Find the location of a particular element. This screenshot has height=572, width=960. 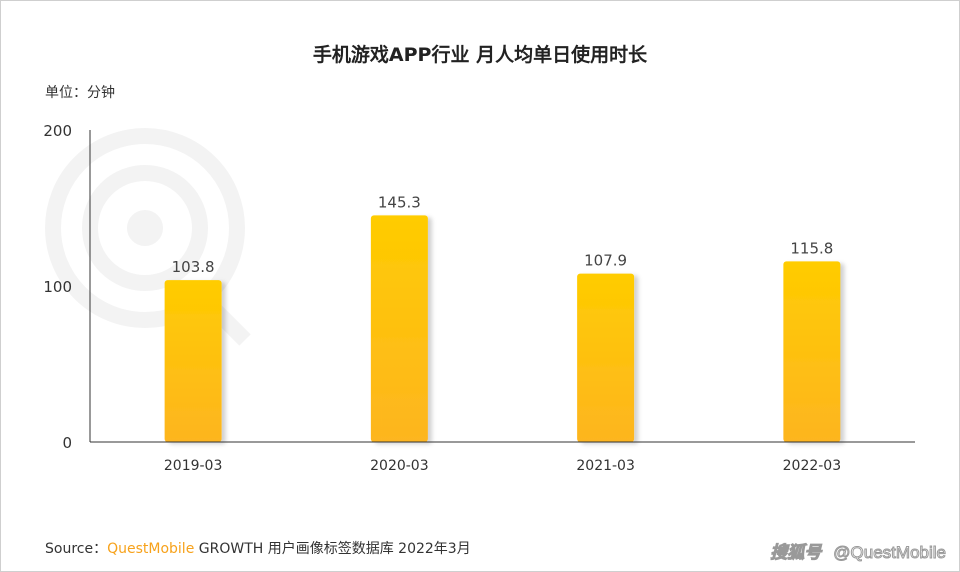

chart-title: 手机游戏APP行业 月人均单日使用时长 is located at coordinates (480, 55).